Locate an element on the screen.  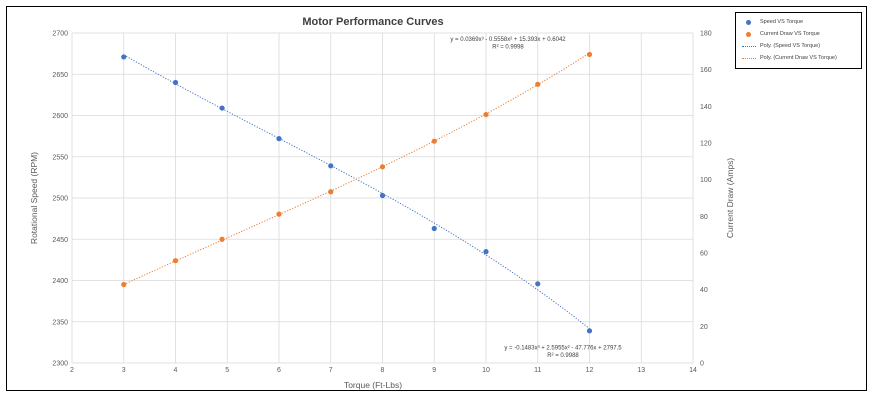
legend-line-poly-speed is located at coordinates (749, 46).